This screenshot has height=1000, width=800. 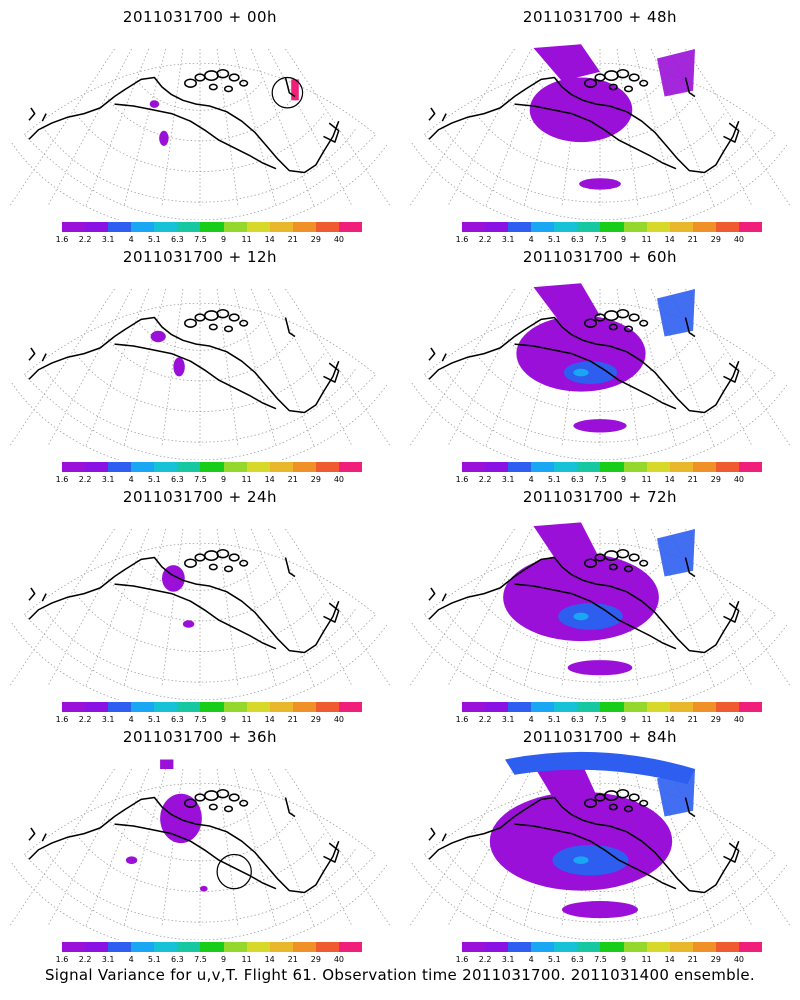 What do you see at coordinates (600, 737) in the screenshot?
I see `panel-title: 2011031700 + 84h` at bounding box center [600, 737].